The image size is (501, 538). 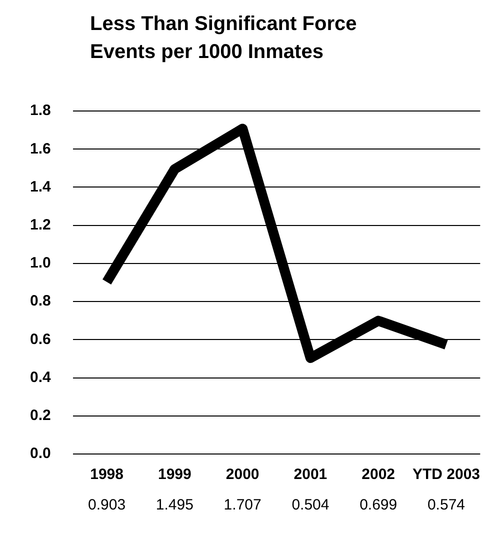 I want to click on y-tick-label: 1.8, so click(x=40, y=111).